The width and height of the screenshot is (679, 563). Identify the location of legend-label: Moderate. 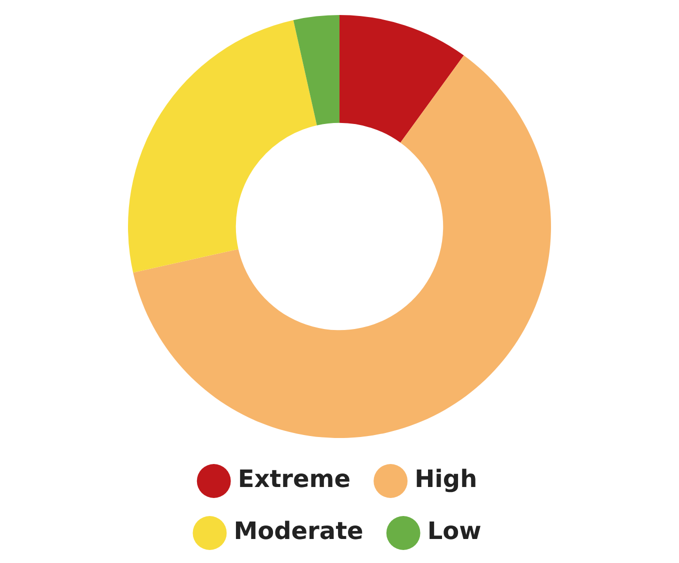
(299, 531).